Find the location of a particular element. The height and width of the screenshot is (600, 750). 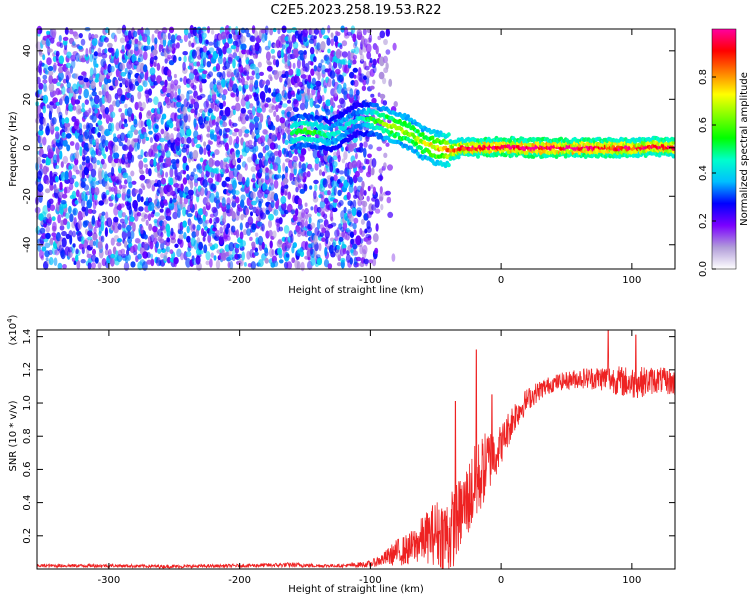

snr-y-tick-label: 0.2 is located at coordinates (27, 536).